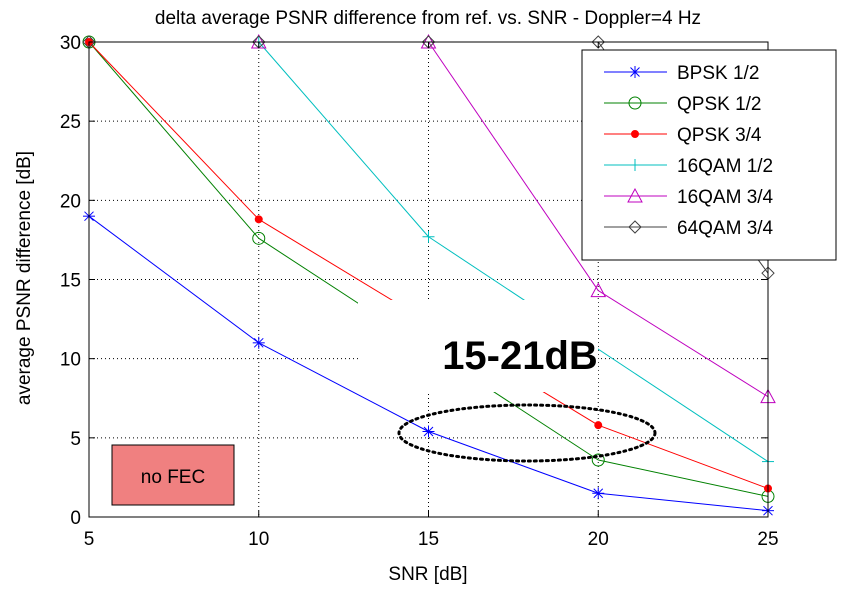 The height and width of the screenshot is (590, 841). Describe the element at coordinates (725, 166) in the screenshot. I see `legend-label: 16QAM 1/2` at that location.